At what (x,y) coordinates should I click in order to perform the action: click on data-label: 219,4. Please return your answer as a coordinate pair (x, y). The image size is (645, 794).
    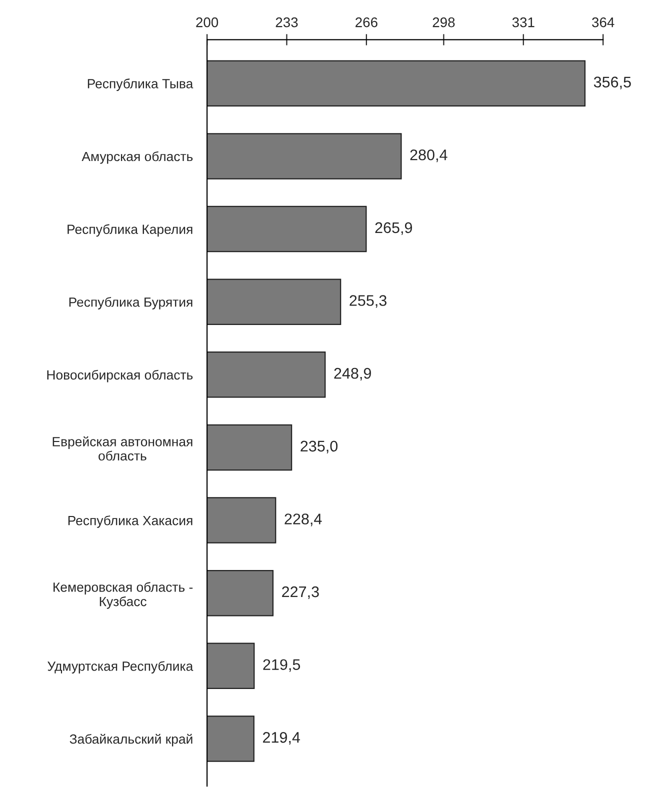
    Looking at the image, I should click on (281, 738).